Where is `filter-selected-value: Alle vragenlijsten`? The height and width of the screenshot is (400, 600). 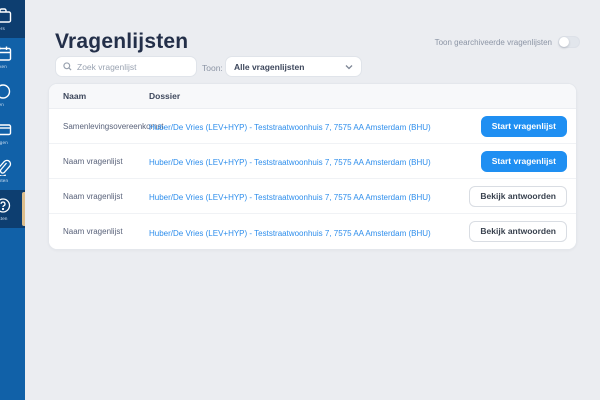 filter-selected-value: Alle vragenlijsten is located at coordinates (269, 66).